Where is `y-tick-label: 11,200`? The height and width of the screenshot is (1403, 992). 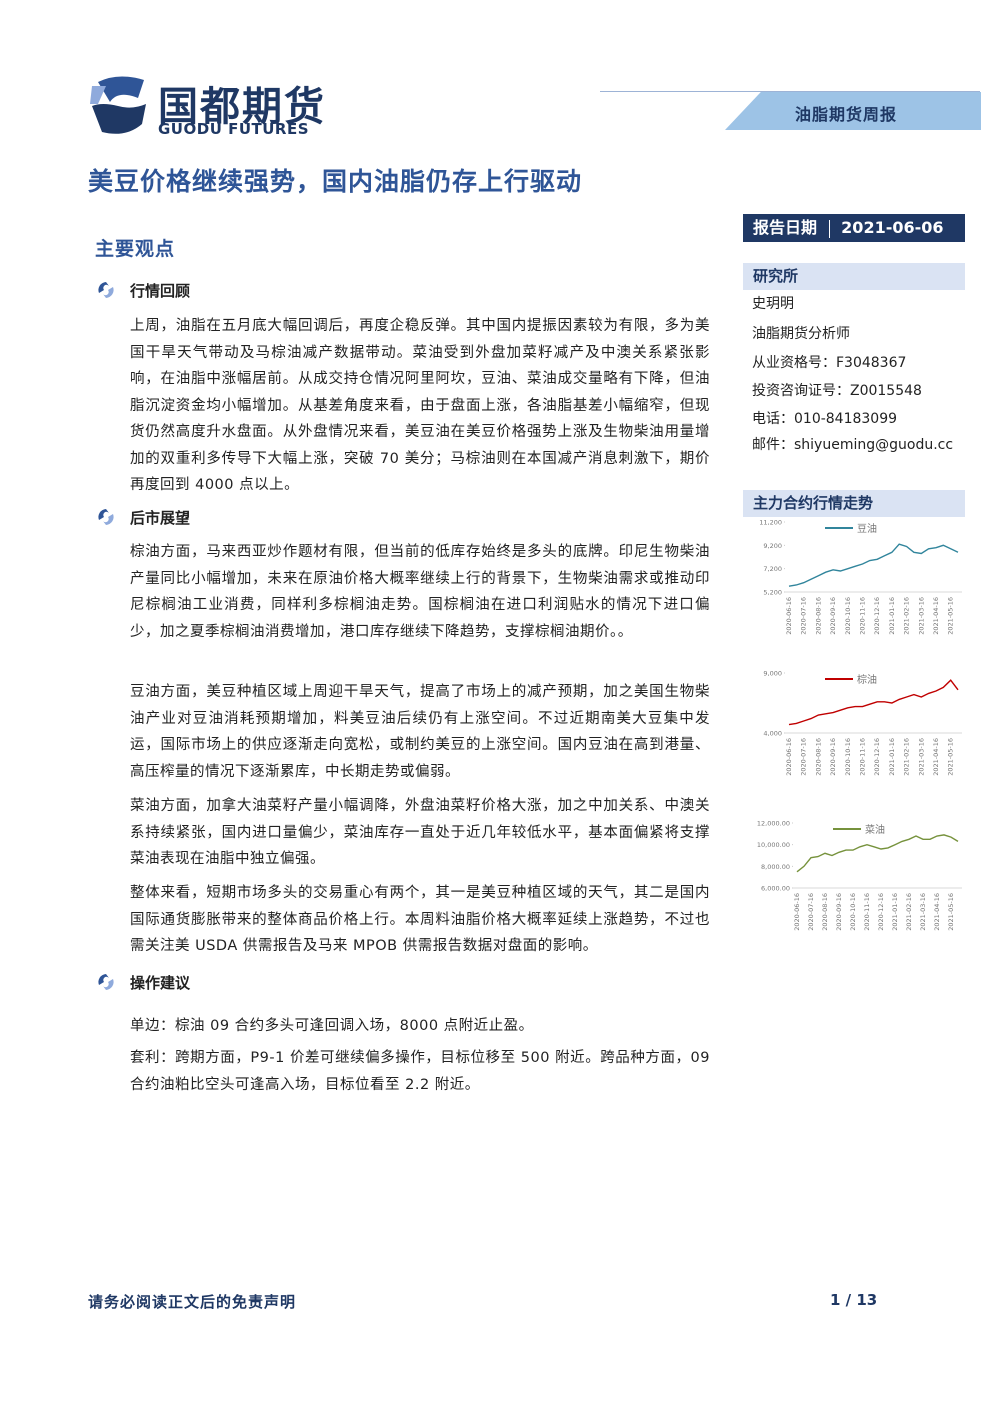 y-tick-label: 11,200 is located at coordinates (770, 523).